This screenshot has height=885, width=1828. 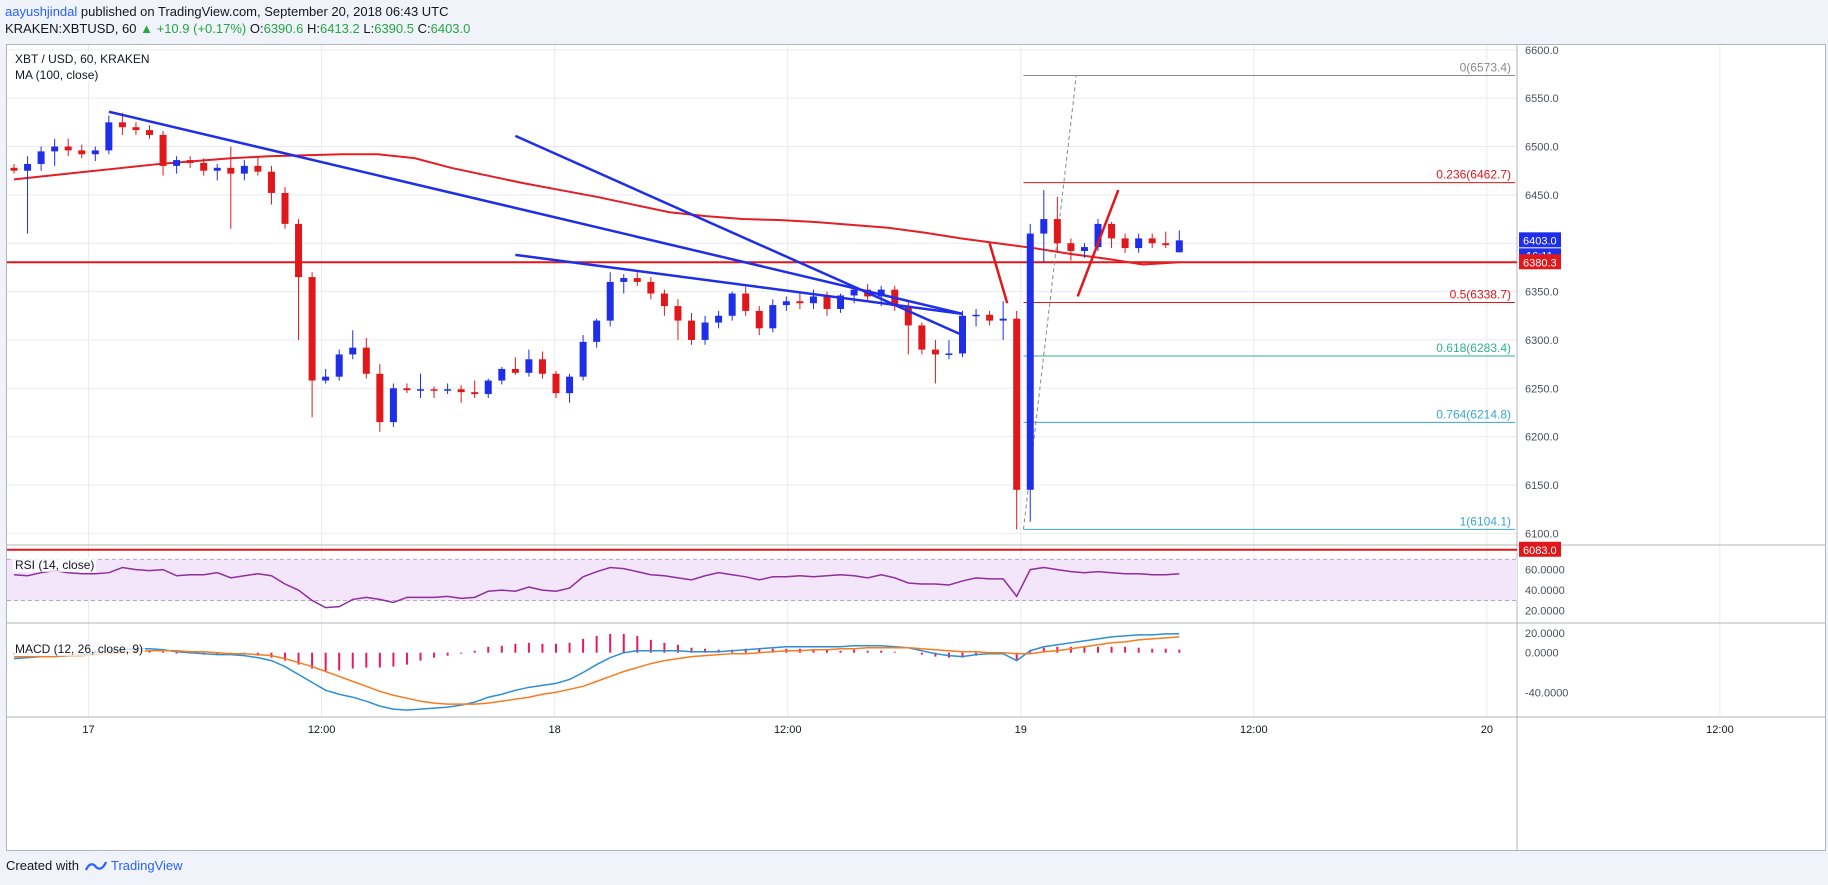 What do you see at coordinates (998, 273) in the screenshot?
I see `projection-down` at bounding box center [998, 273].